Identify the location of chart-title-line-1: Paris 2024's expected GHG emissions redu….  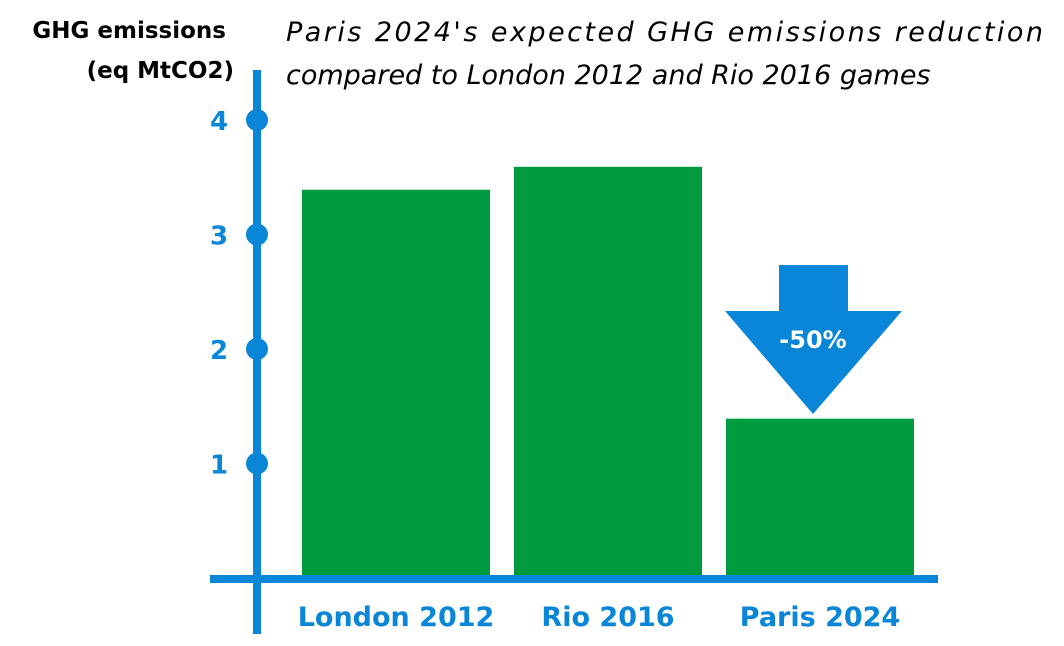
(664, 32).